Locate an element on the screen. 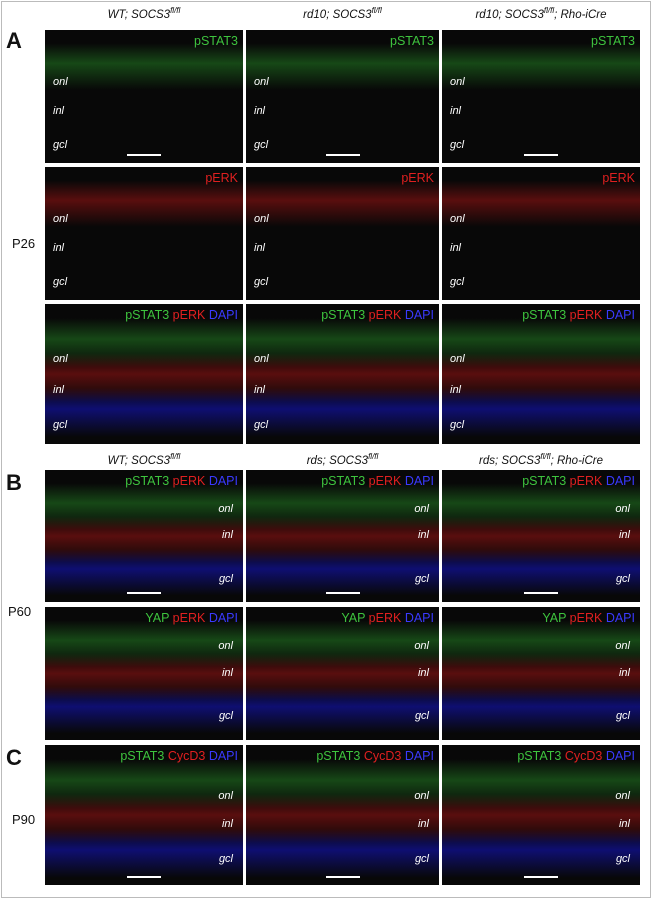 The width and height of the screenshot is (652, 899). header-text: WT; SOCS3 is located at coordinates (139, 460).